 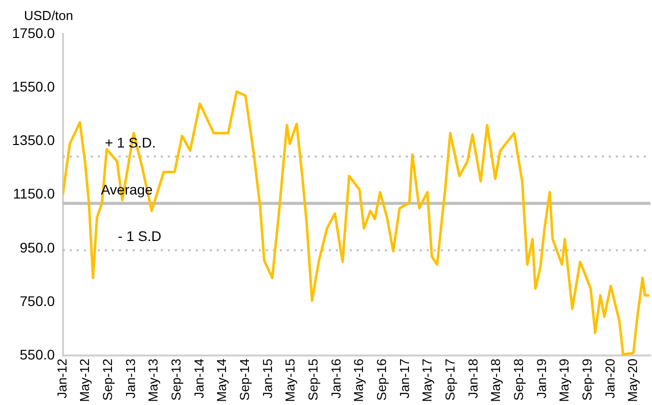 What do you see at coordinates (84, 380) in the screenshot?
I see `x-tick-label: May-12` at bounding box center [84, 380].